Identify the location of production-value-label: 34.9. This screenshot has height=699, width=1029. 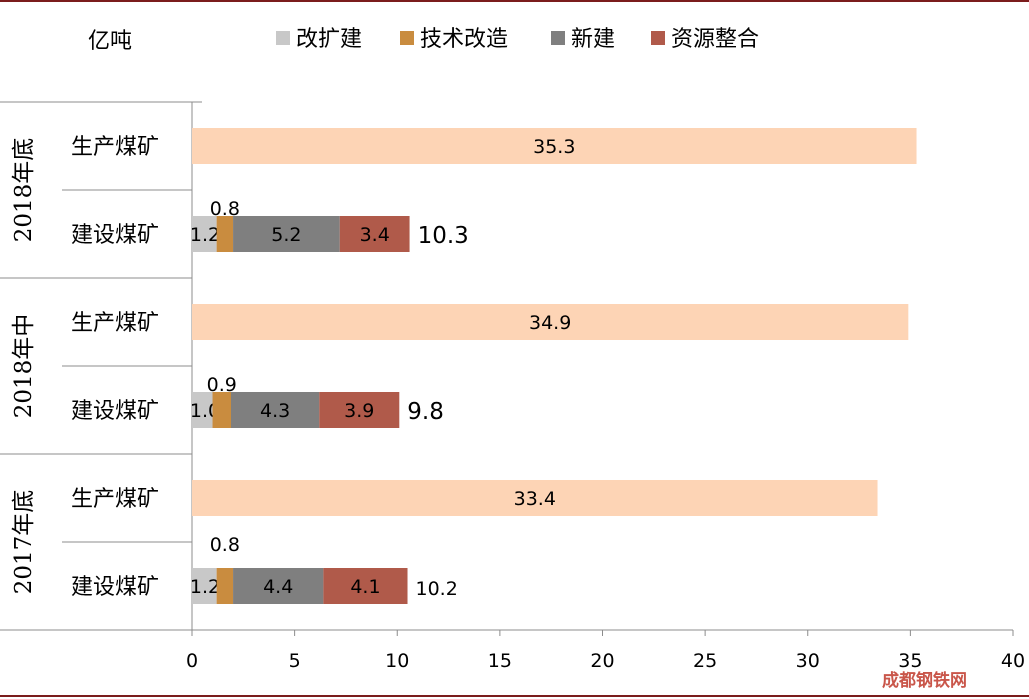
(550, 323).